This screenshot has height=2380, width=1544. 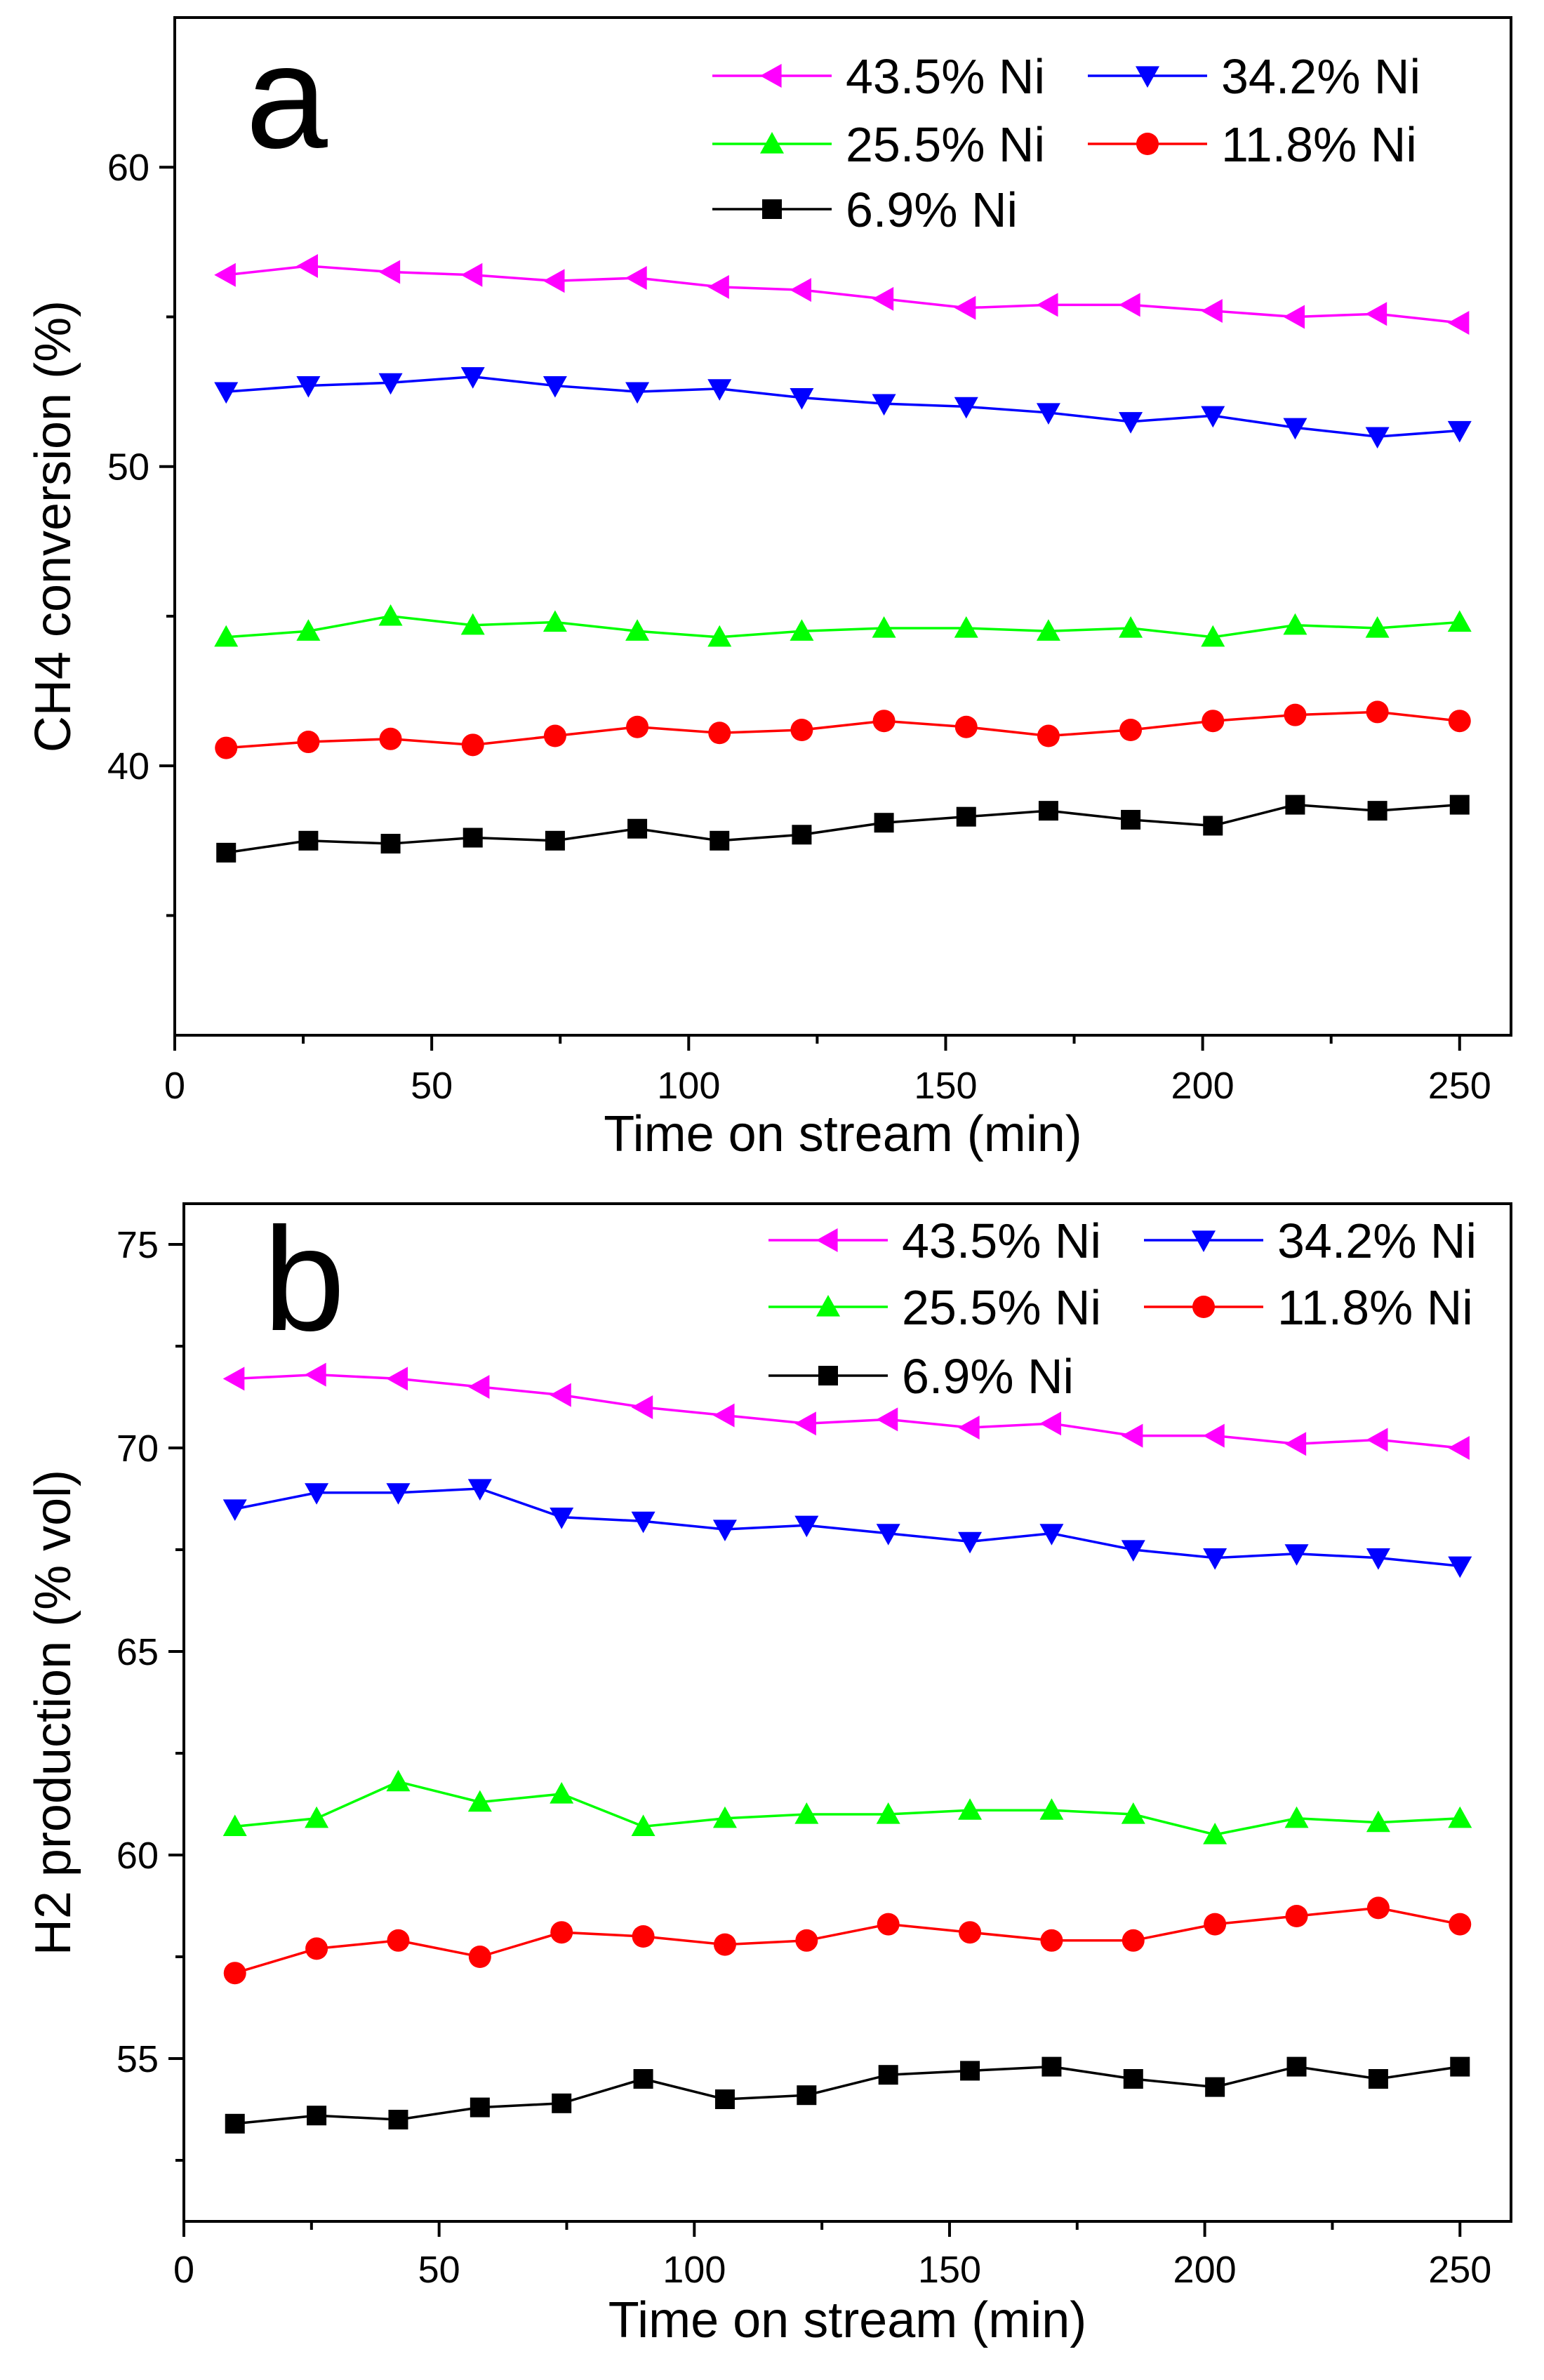 What do you see at coordinates (921, 1376) in the screenshot?
I see `legend-entry: 6.9% Ni` at bounding box center [921, 1376].